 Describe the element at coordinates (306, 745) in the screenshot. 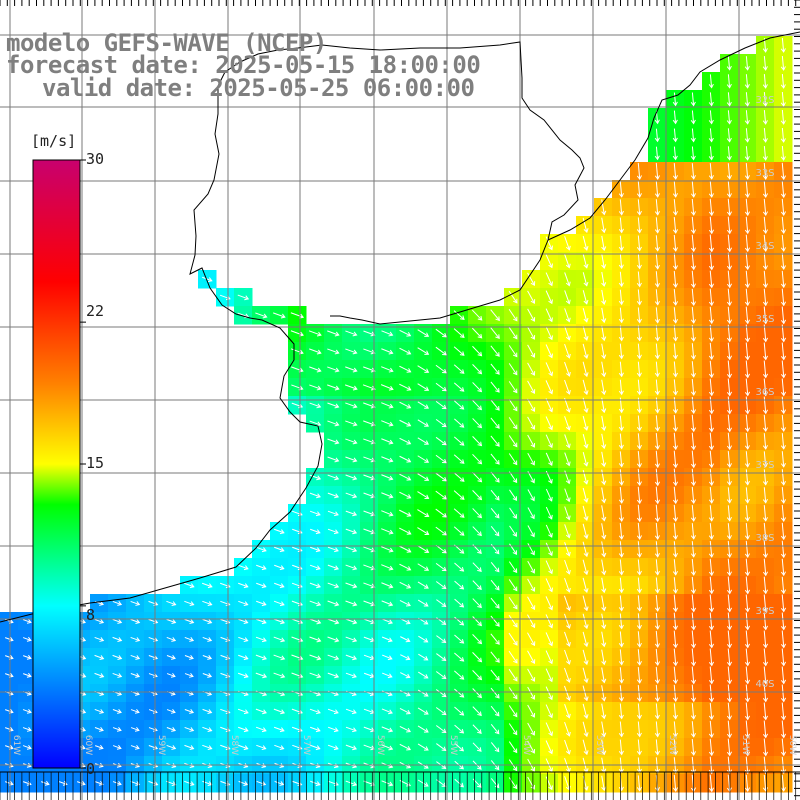

I see `lon-label: 57W` at that location.